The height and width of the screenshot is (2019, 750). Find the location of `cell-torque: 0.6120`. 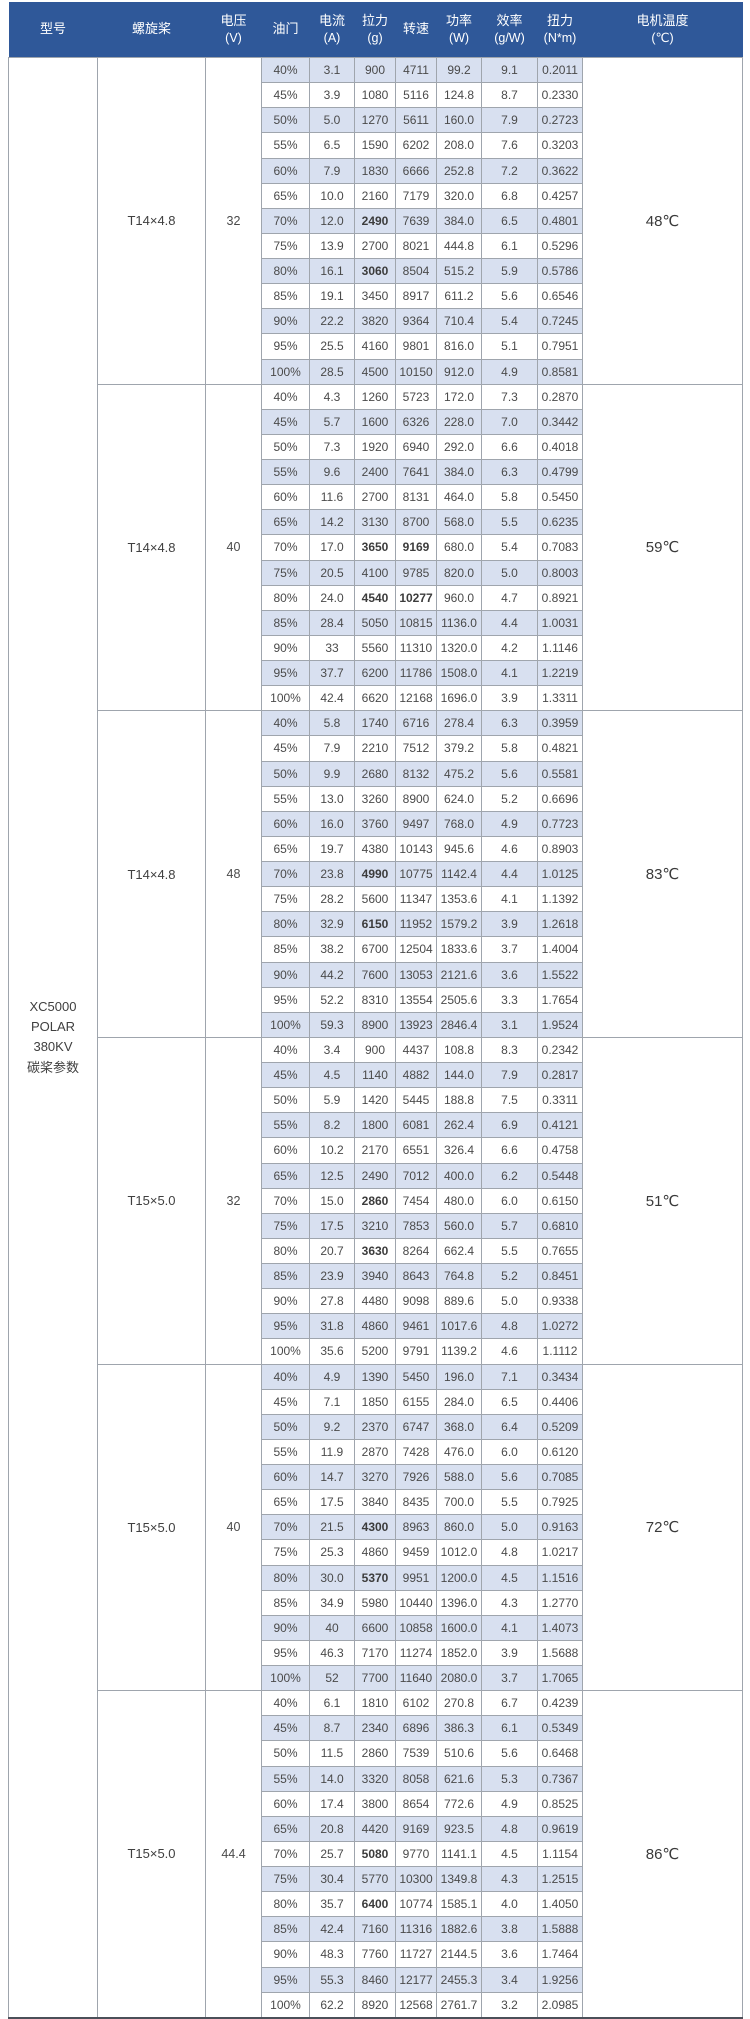

cell-torque: 0.6120 is located at coordinates (560, 1452).